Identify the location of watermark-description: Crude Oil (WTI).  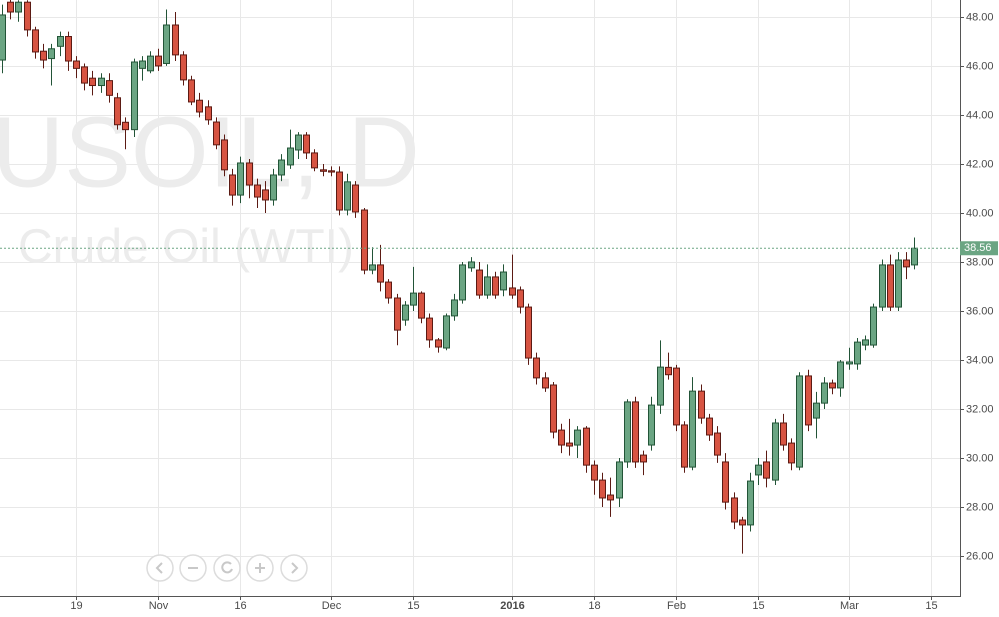
(186, 247).